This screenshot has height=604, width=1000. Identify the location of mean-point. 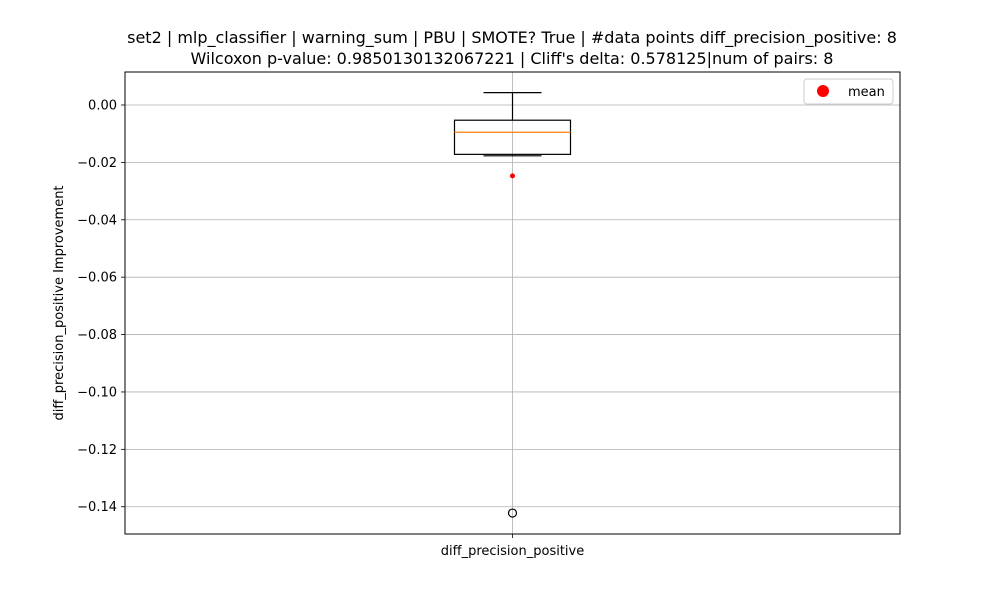
(512, 176).